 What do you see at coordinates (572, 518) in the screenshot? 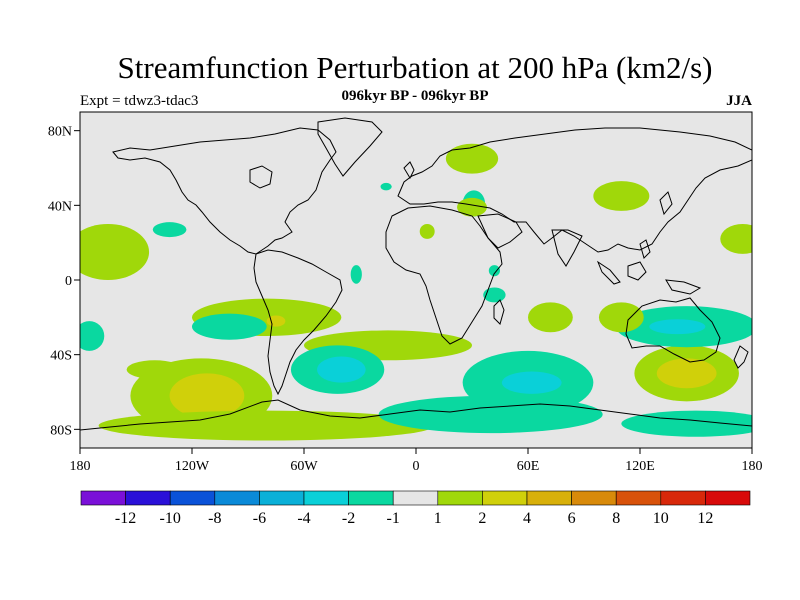
I see `colorbar-label: 6` at bounding box center [572, 518].